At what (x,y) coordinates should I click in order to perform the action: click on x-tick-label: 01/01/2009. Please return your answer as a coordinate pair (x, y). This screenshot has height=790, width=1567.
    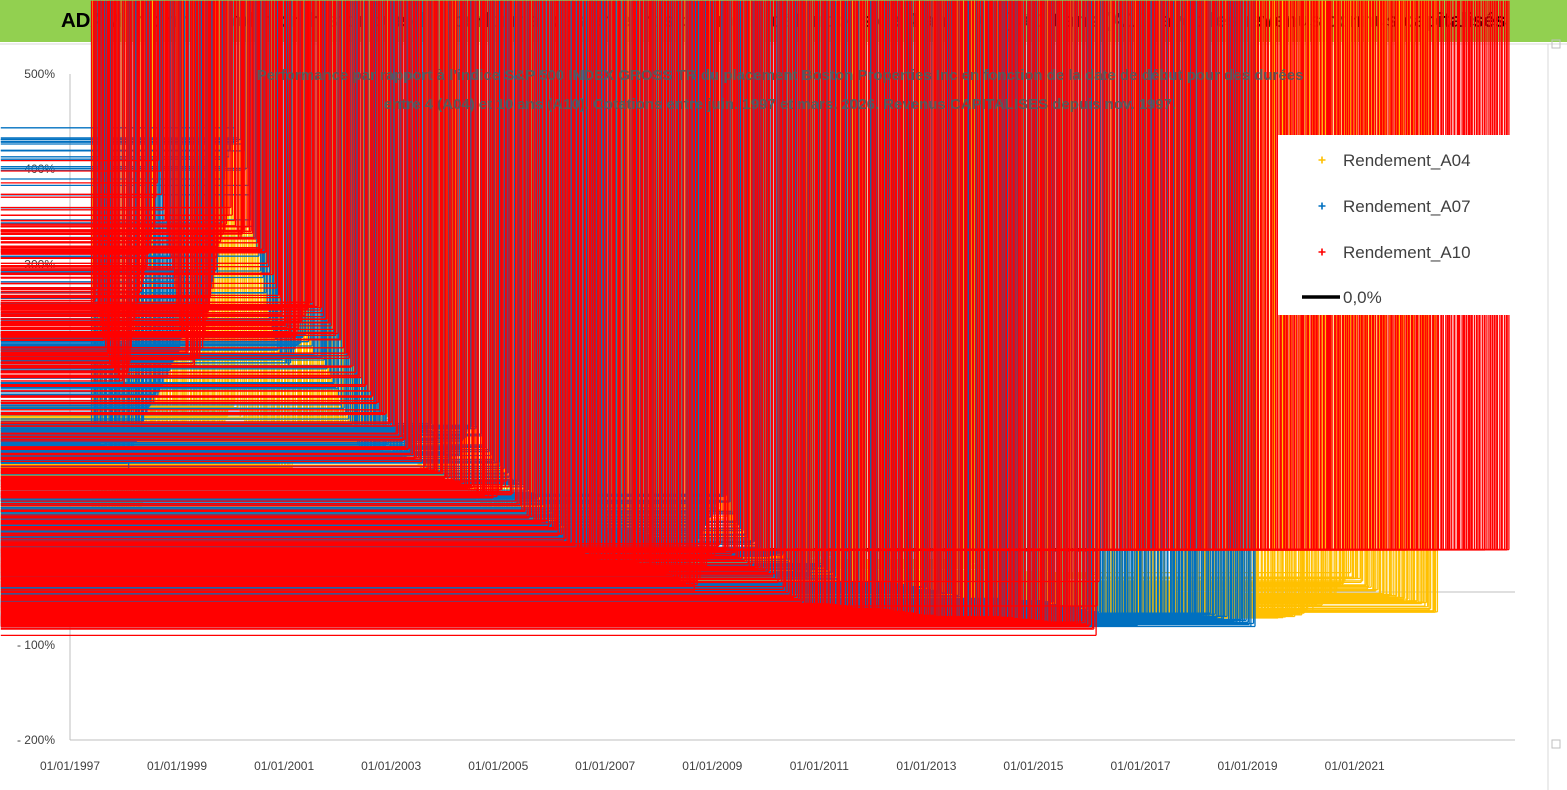
    Looking at the image, I should click on (712, 766).